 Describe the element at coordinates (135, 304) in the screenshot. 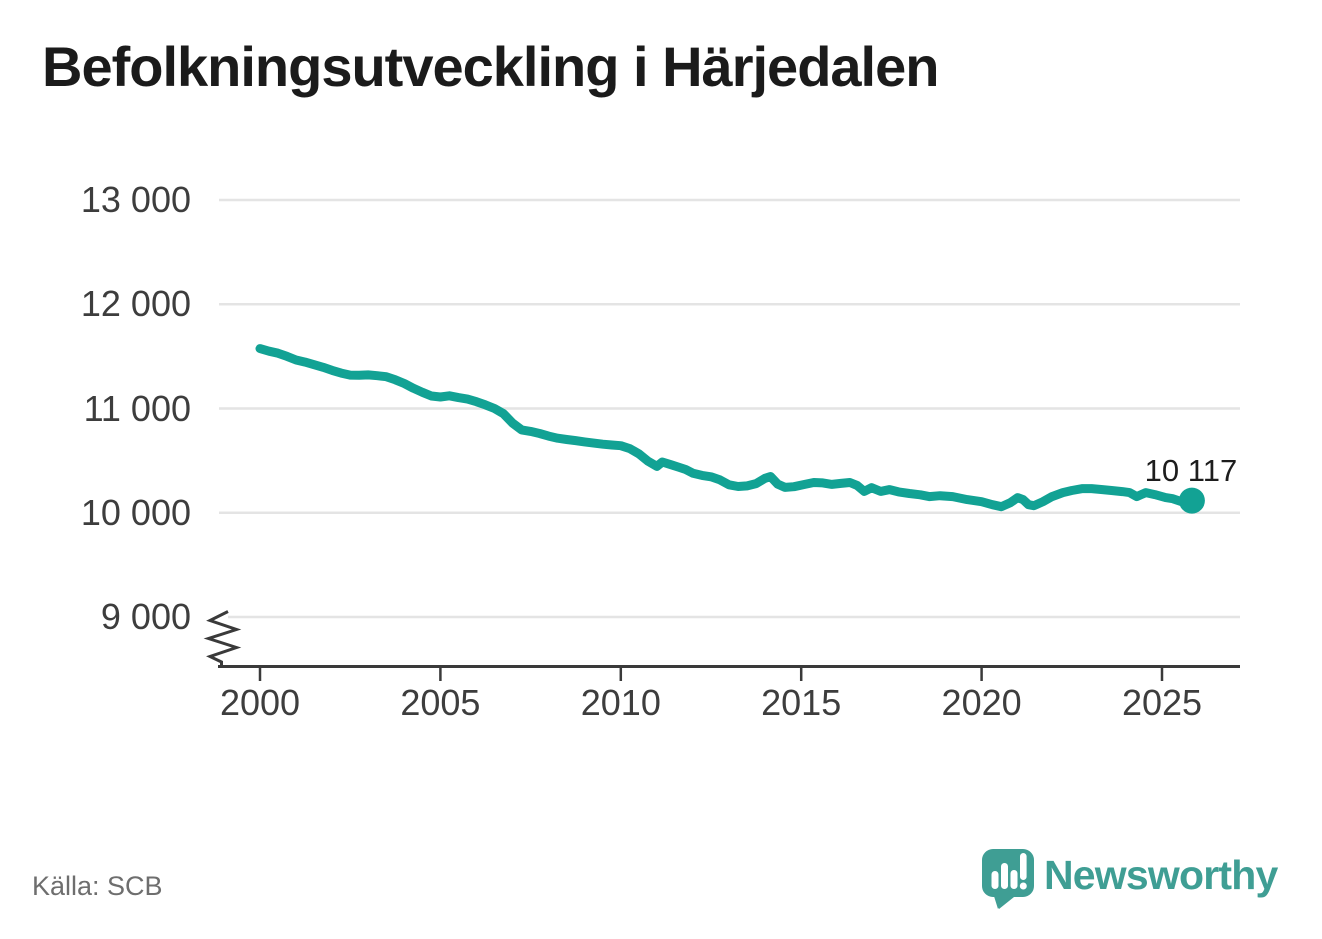

I see `y-tick-label: 12 000` at that location.